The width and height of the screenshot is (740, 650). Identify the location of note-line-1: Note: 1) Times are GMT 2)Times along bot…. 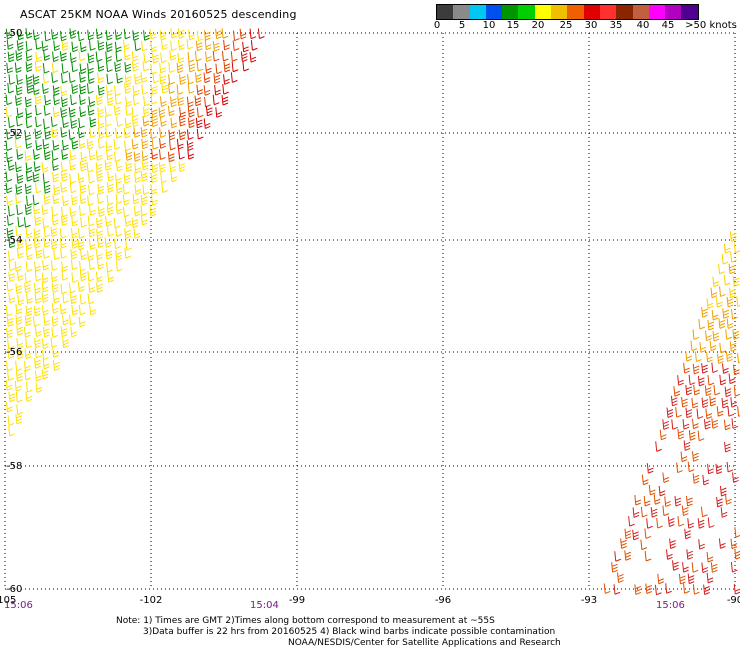
(305, 621).